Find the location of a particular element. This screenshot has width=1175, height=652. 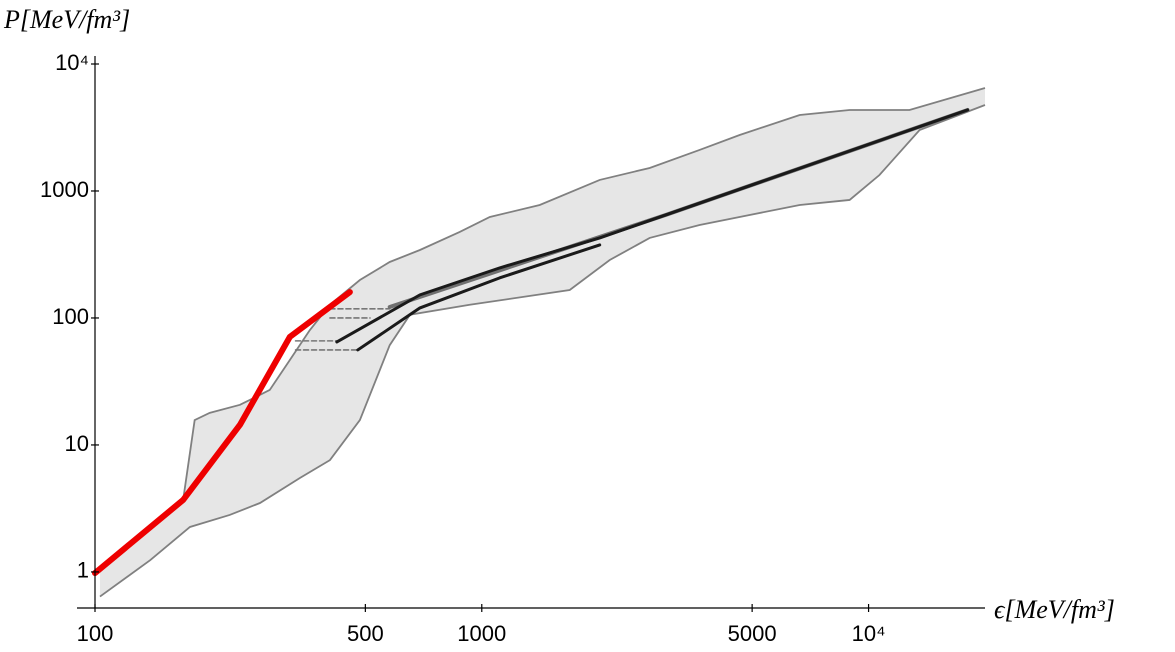

x-axis-label: ϵ[MeV/fm³] is located at coordinates (1054, 609).